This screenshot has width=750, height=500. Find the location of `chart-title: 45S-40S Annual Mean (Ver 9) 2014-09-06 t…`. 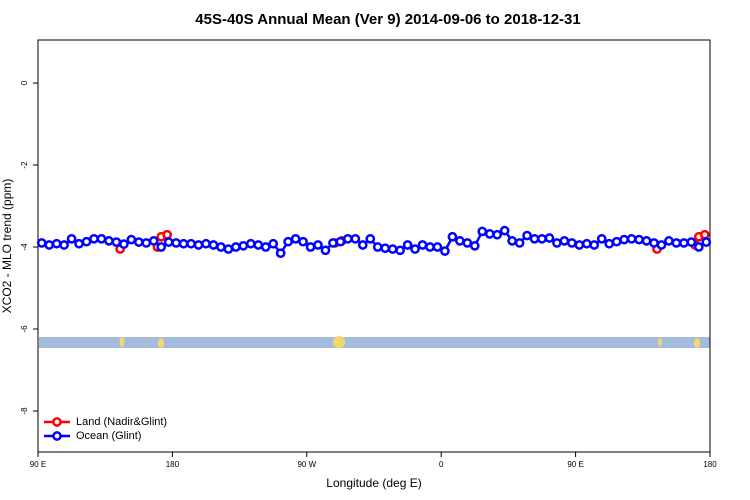

chart-title: 45S-40S Annual Mean (Ver 9) 2014-09-06 t… is located at coordinates (387, 19).